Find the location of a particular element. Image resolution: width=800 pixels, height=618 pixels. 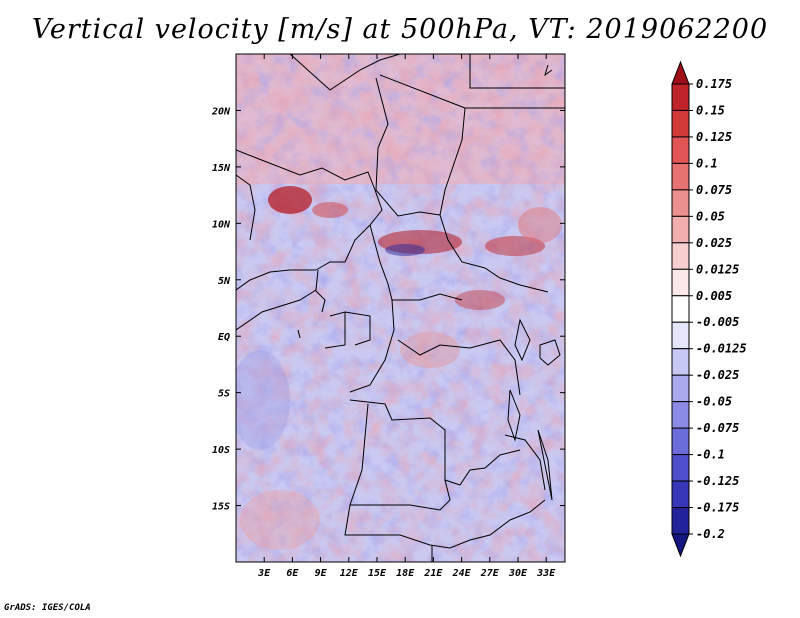

lon-tick-label: 24E is located at coordinates (462, 573).